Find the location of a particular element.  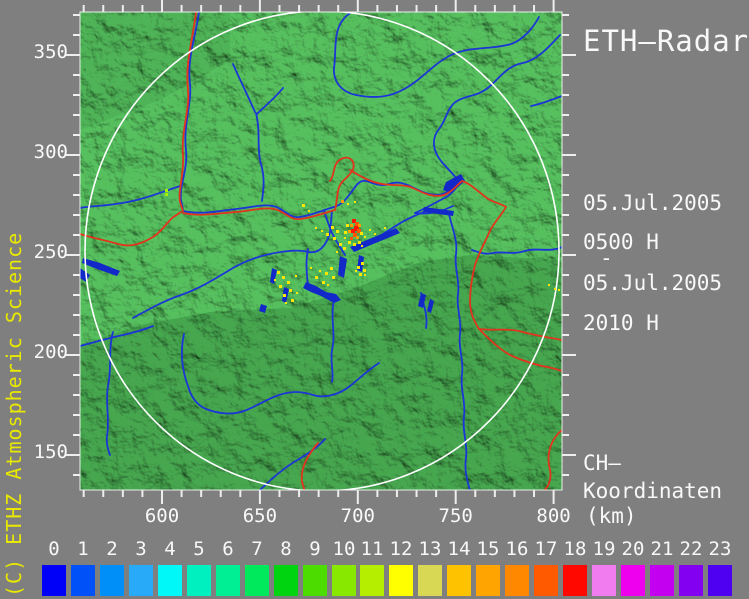

page-title: ETH—Radar is located at coordinates (666, 41).